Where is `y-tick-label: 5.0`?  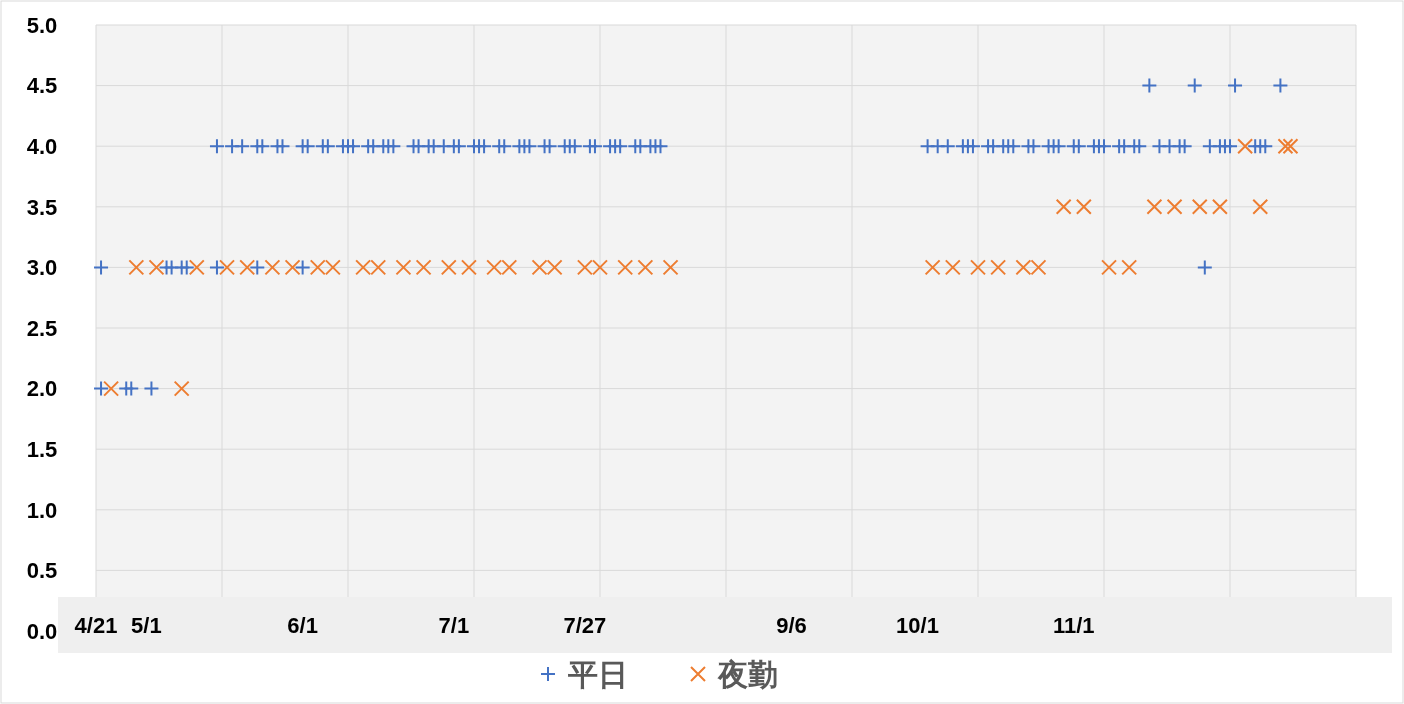
y-tick-label: 5.0 is located at coordinates (42, 25).